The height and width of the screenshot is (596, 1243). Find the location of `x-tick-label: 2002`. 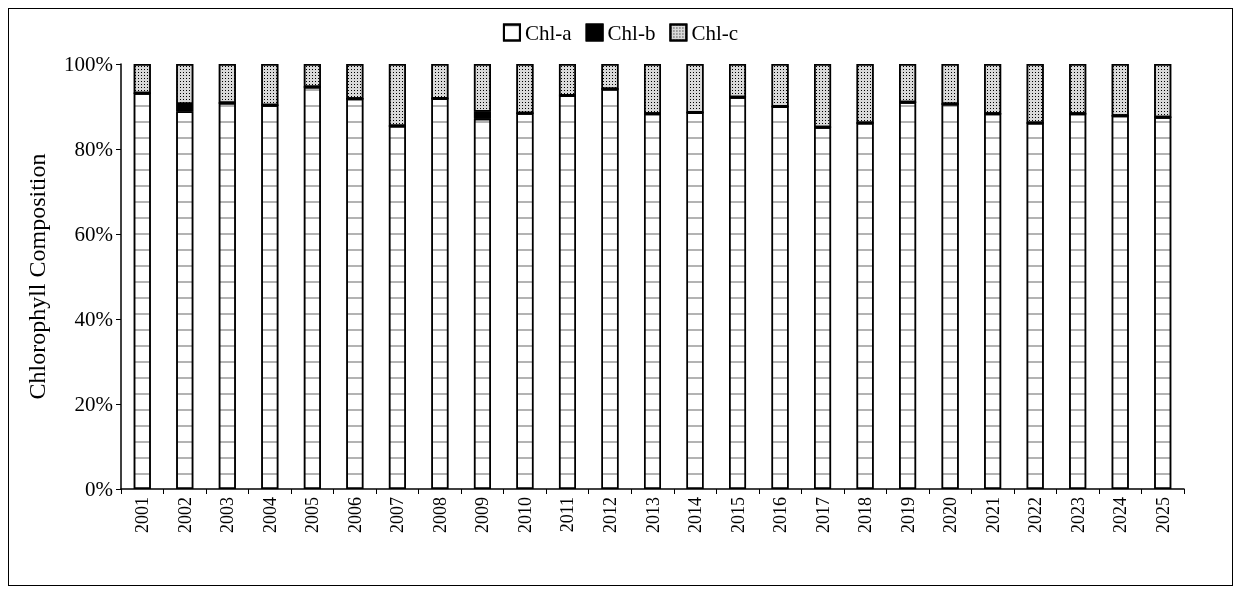

x-tick-label: 2002 is located at coordinates (184, 515).